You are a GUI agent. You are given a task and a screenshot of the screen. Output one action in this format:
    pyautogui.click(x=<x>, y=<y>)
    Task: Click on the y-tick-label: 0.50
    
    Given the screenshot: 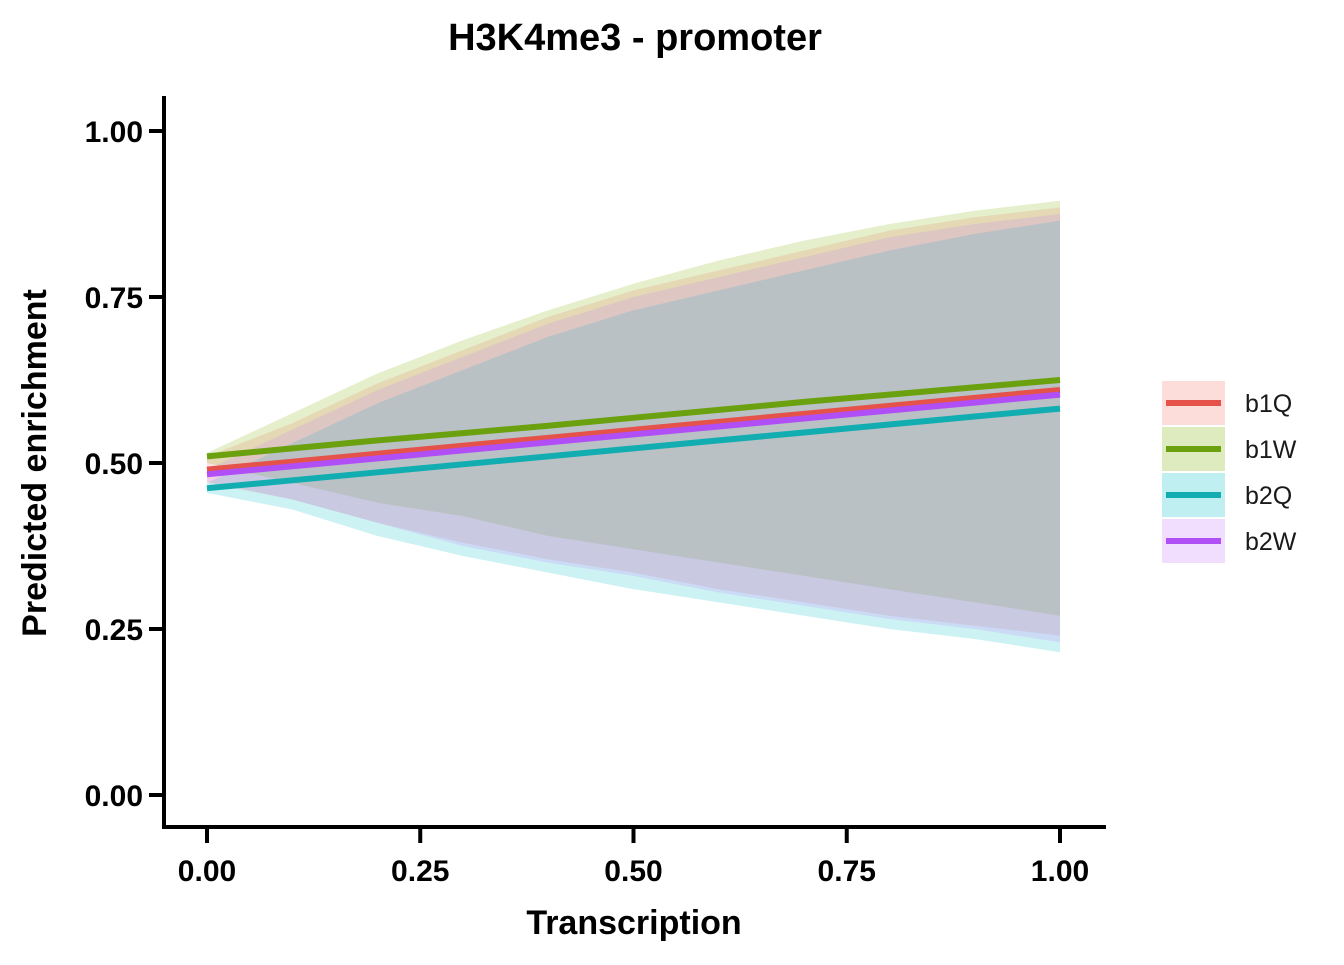 What is the action you would take?
    pyautogui.click(x=114, y=464)
    